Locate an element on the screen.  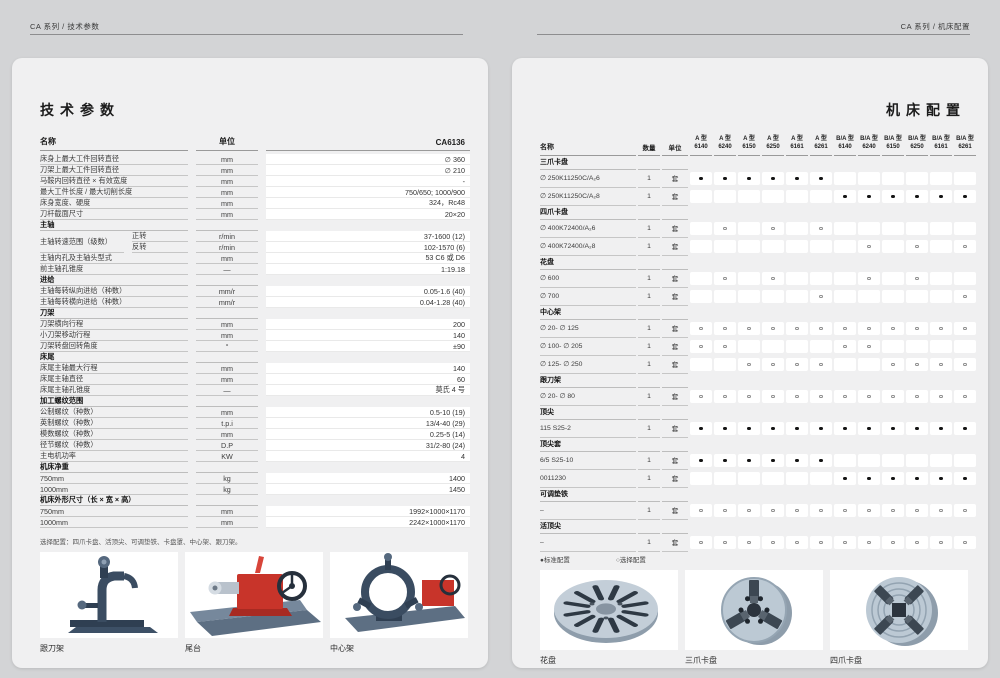
spec-unit: ° is located at coordinates (227, 346).